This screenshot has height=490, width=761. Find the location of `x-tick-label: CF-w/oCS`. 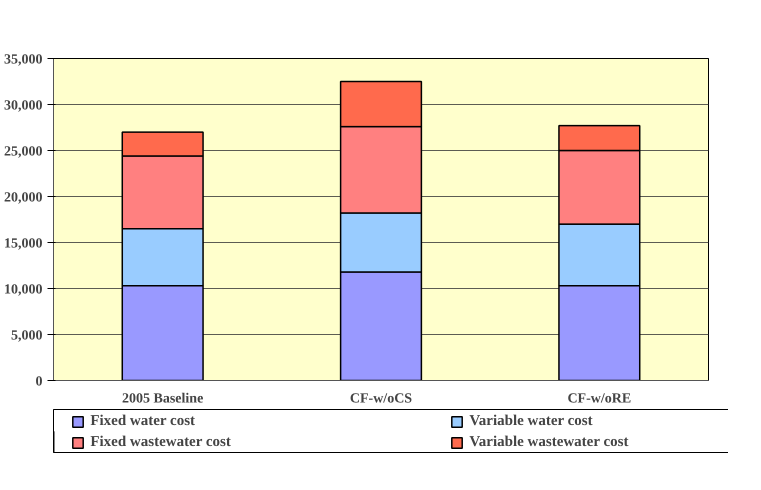

x-tick-label: CF-w/oCS is located at coordinates (381, 399).